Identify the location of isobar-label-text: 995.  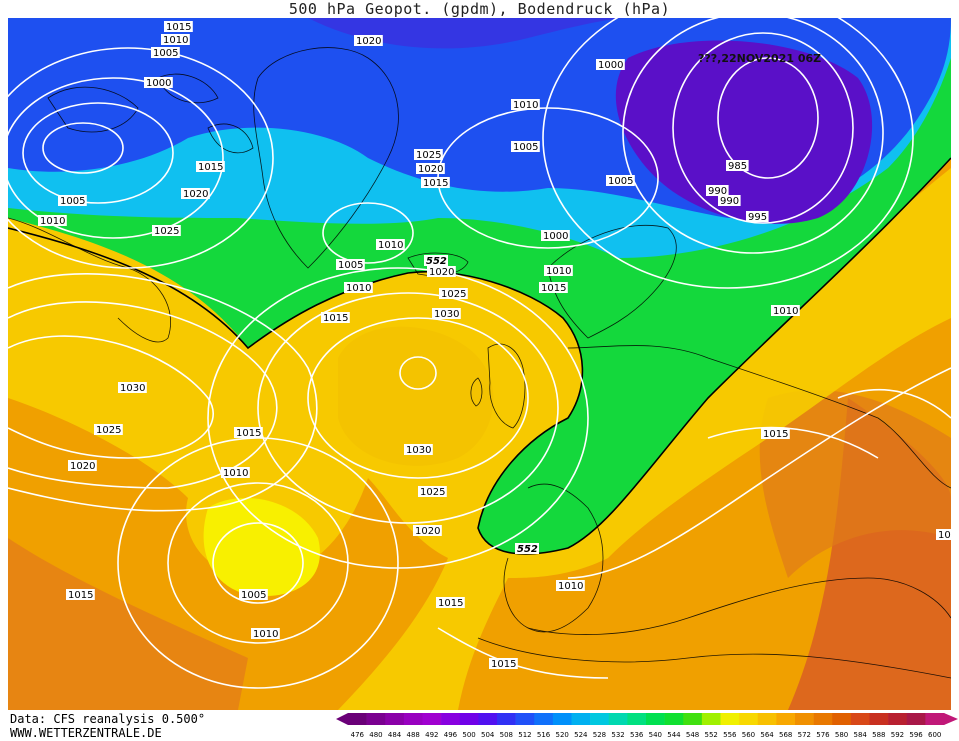
(757, 217).